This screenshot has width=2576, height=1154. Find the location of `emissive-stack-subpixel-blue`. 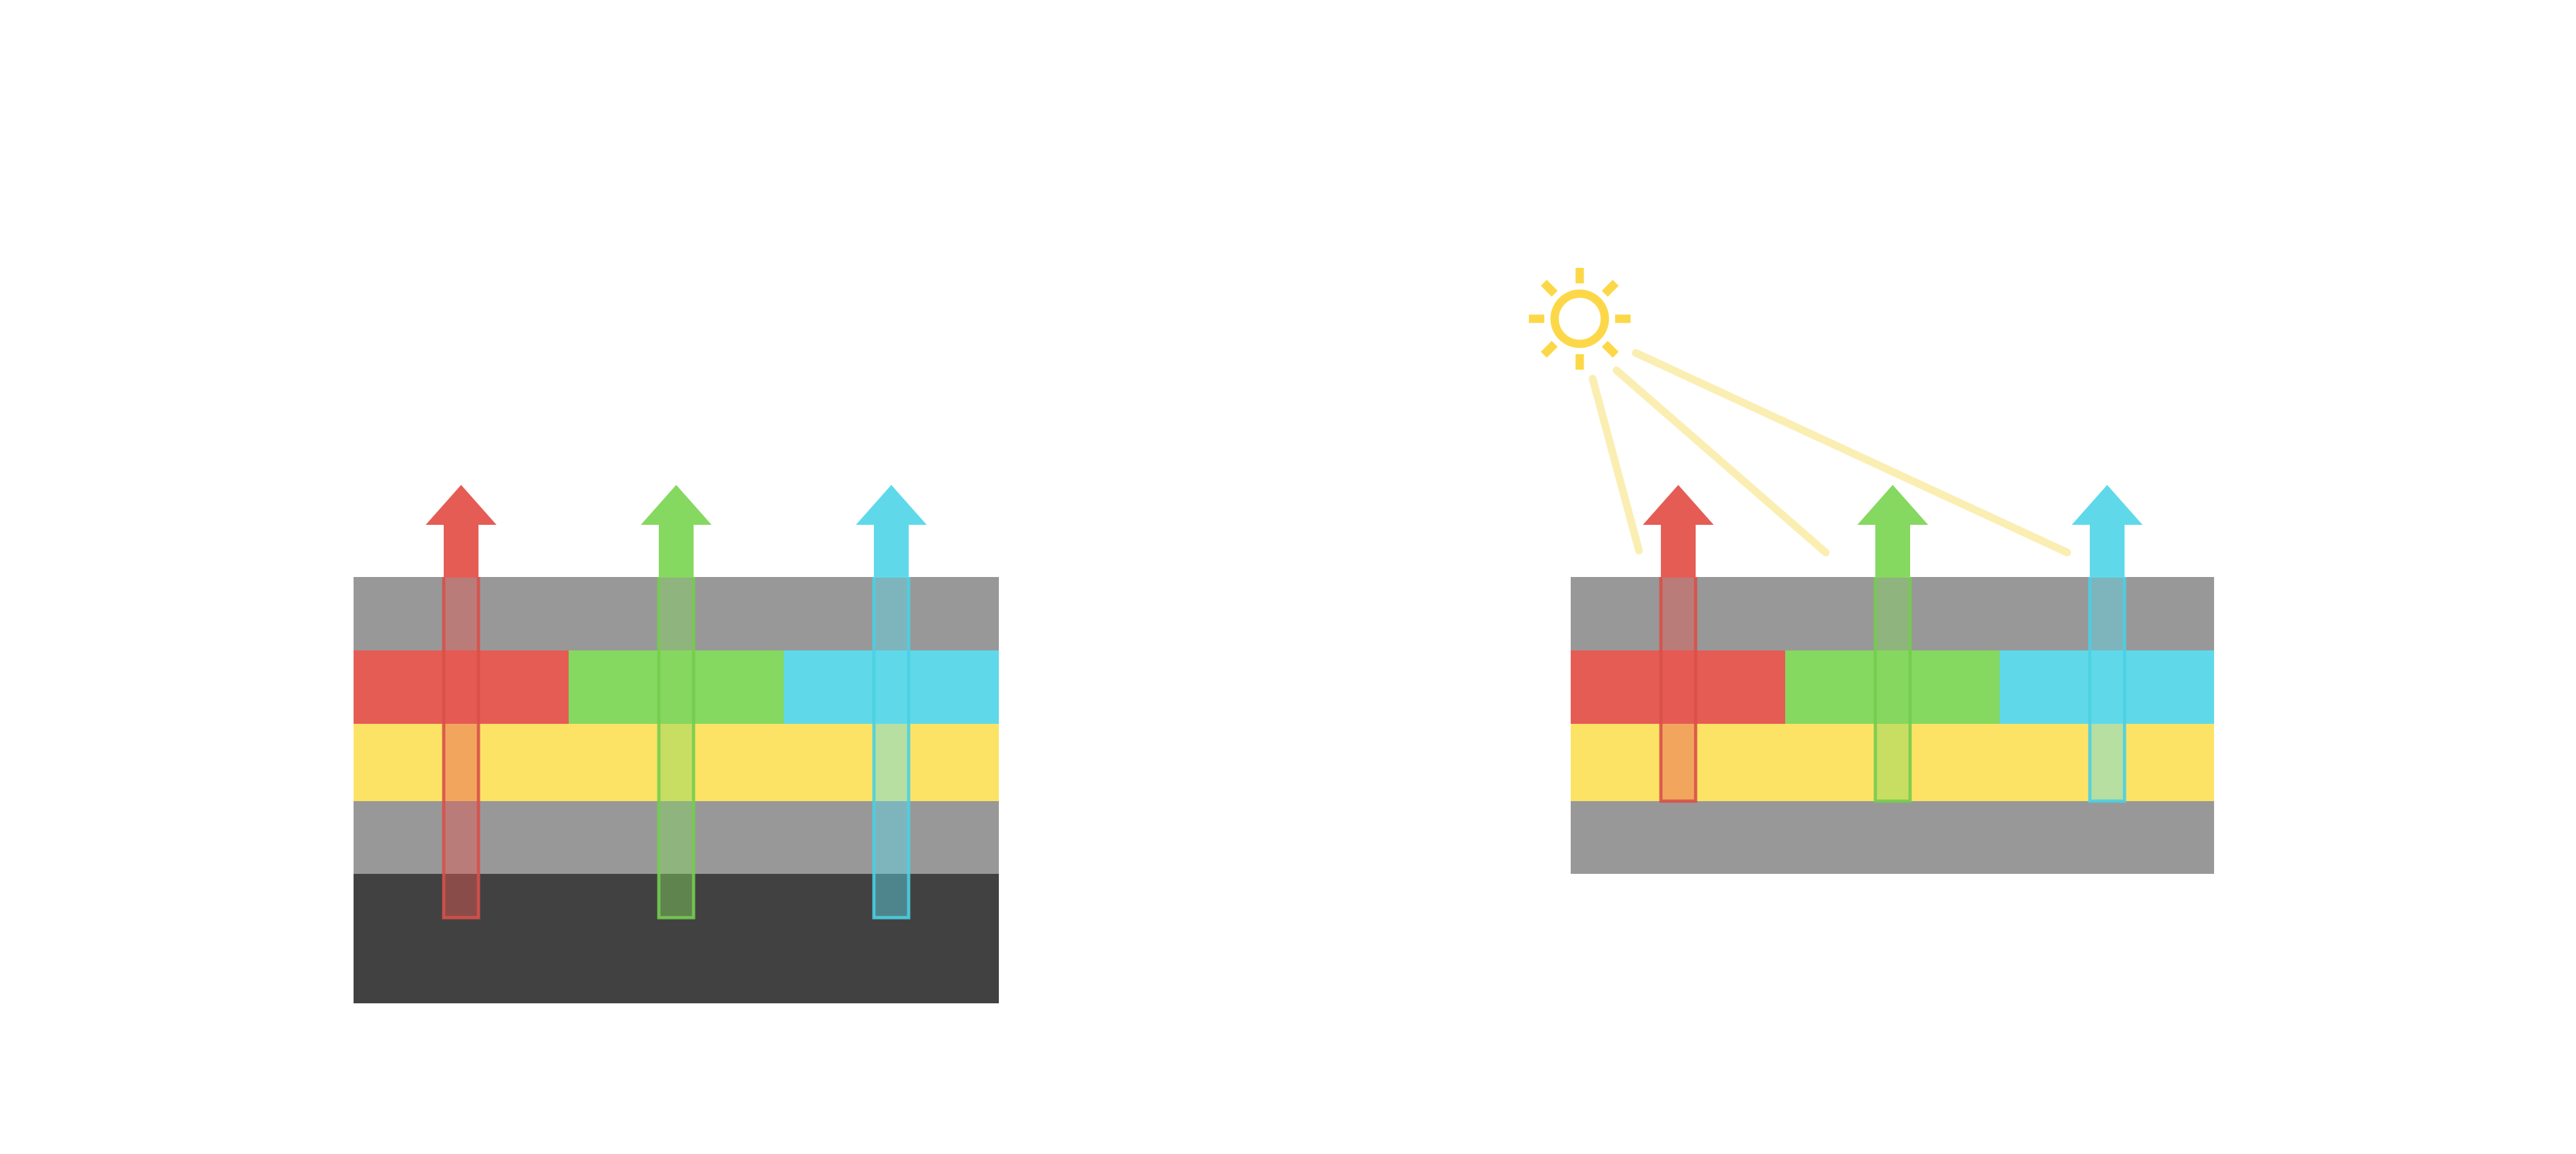

emissive-stack-subpixel-blue is located at coordinates (891, 687).